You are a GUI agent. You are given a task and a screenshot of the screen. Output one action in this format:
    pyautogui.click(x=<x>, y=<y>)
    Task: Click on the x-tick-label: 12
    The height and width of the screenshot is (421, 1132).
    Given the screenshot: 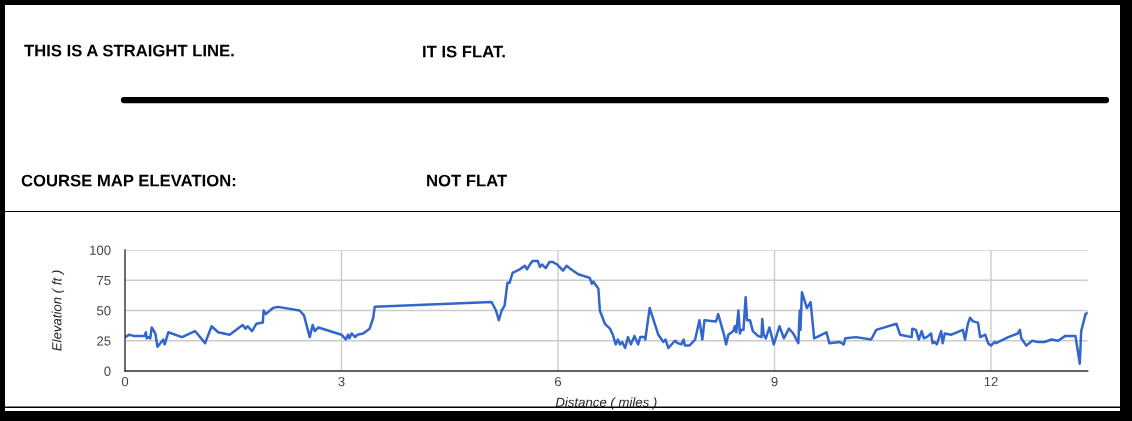 What is the action you would take?
    pyautogui.click(x=991, y=381)
    